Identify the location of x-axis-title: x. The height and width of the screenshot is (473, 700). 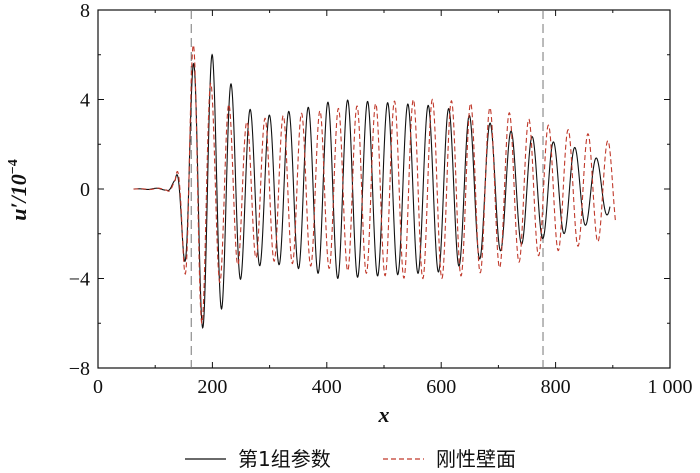
(384, 414).